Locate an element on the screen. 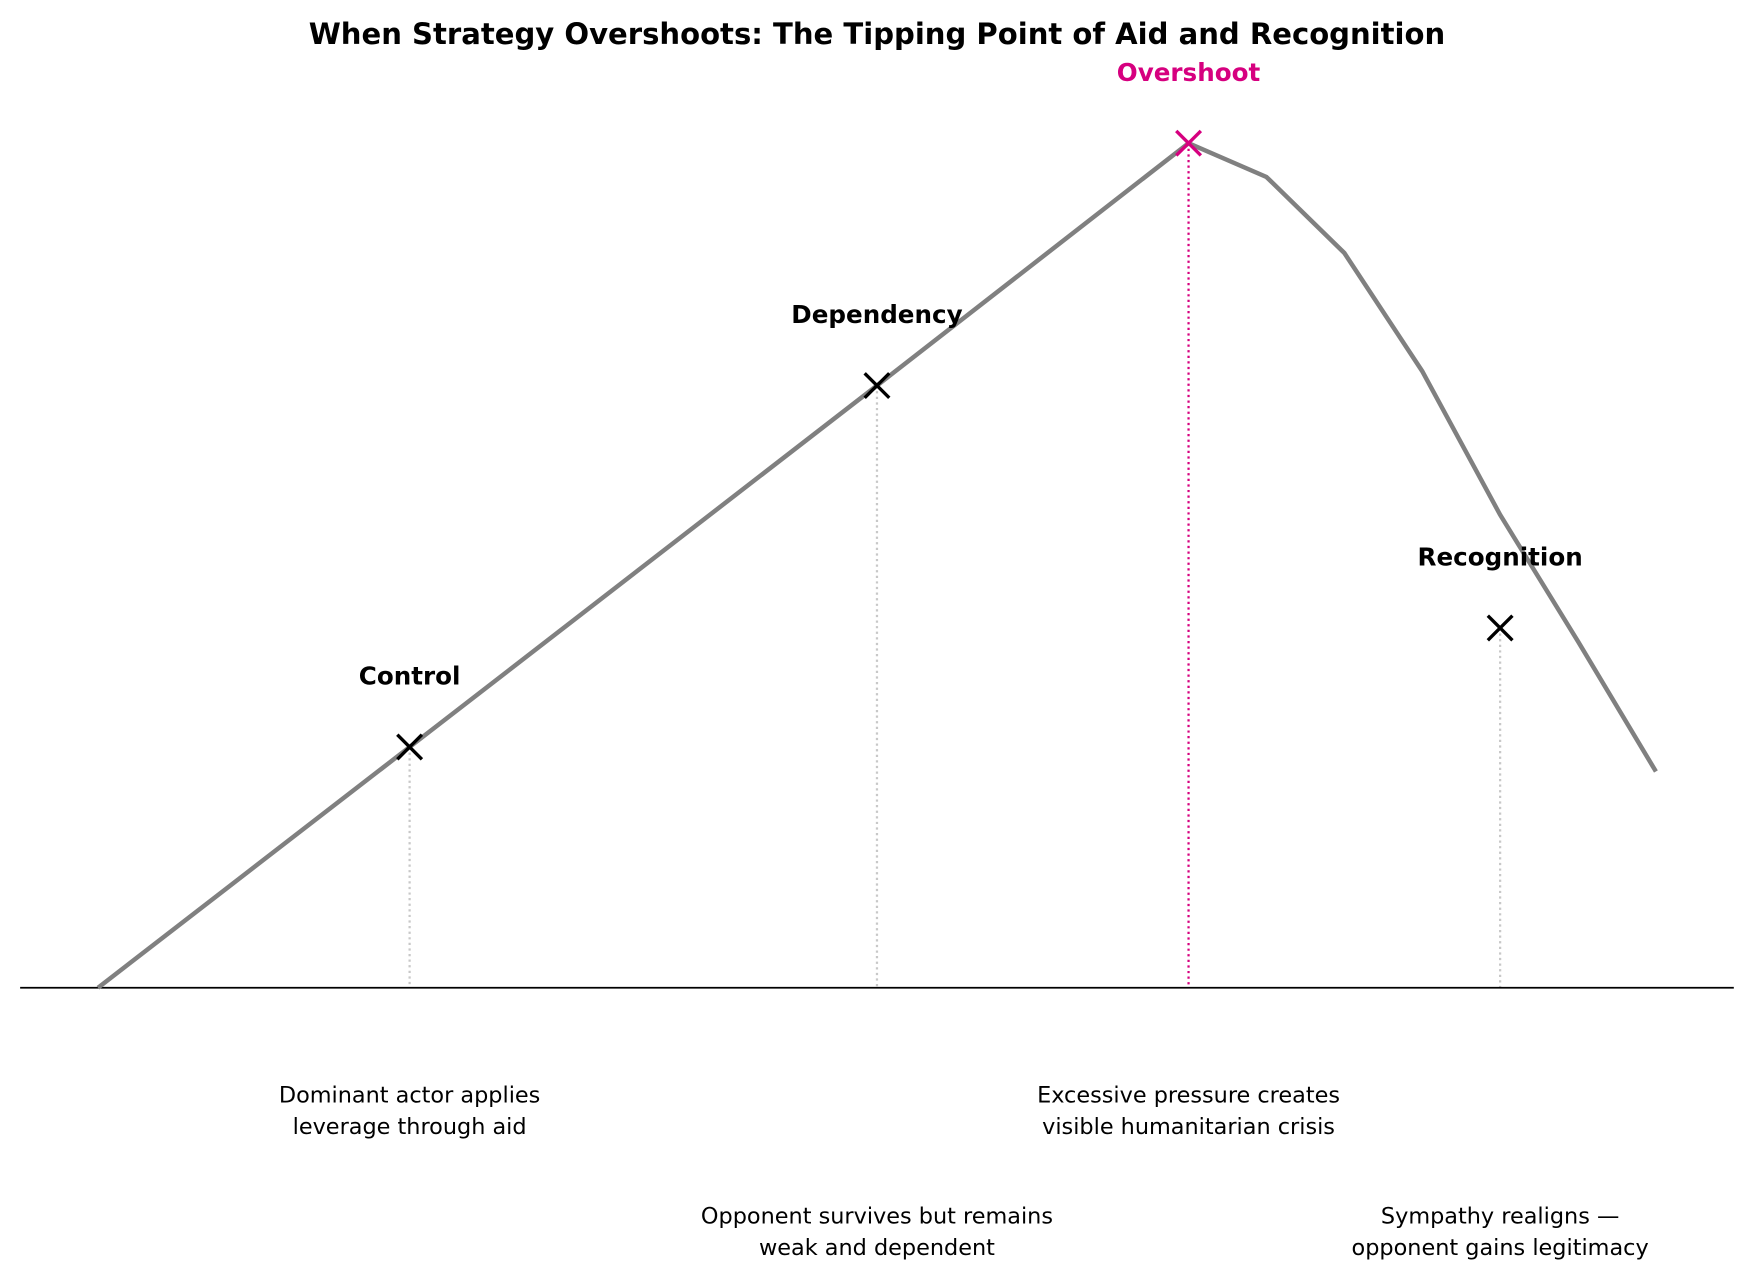 The width and height of the screenshot is (1745, 1282). point-label: Control is located at coordinates (410, 676).